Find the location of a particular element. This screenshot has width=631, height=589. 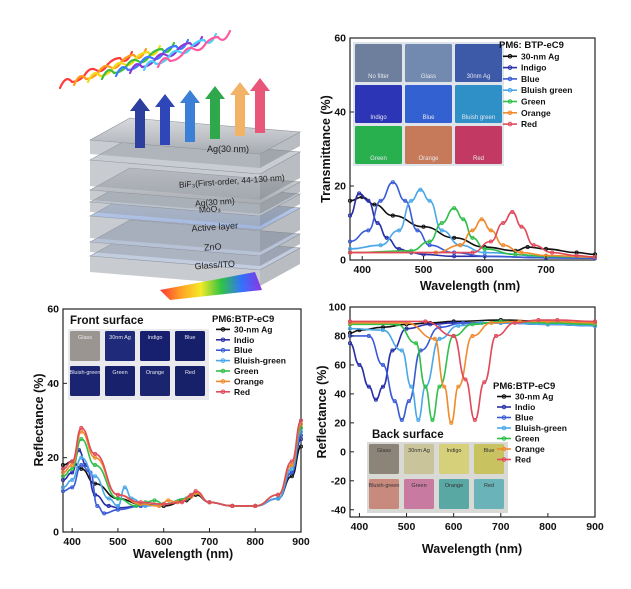

thumbnail-orange is located at coordinates (428, 145).